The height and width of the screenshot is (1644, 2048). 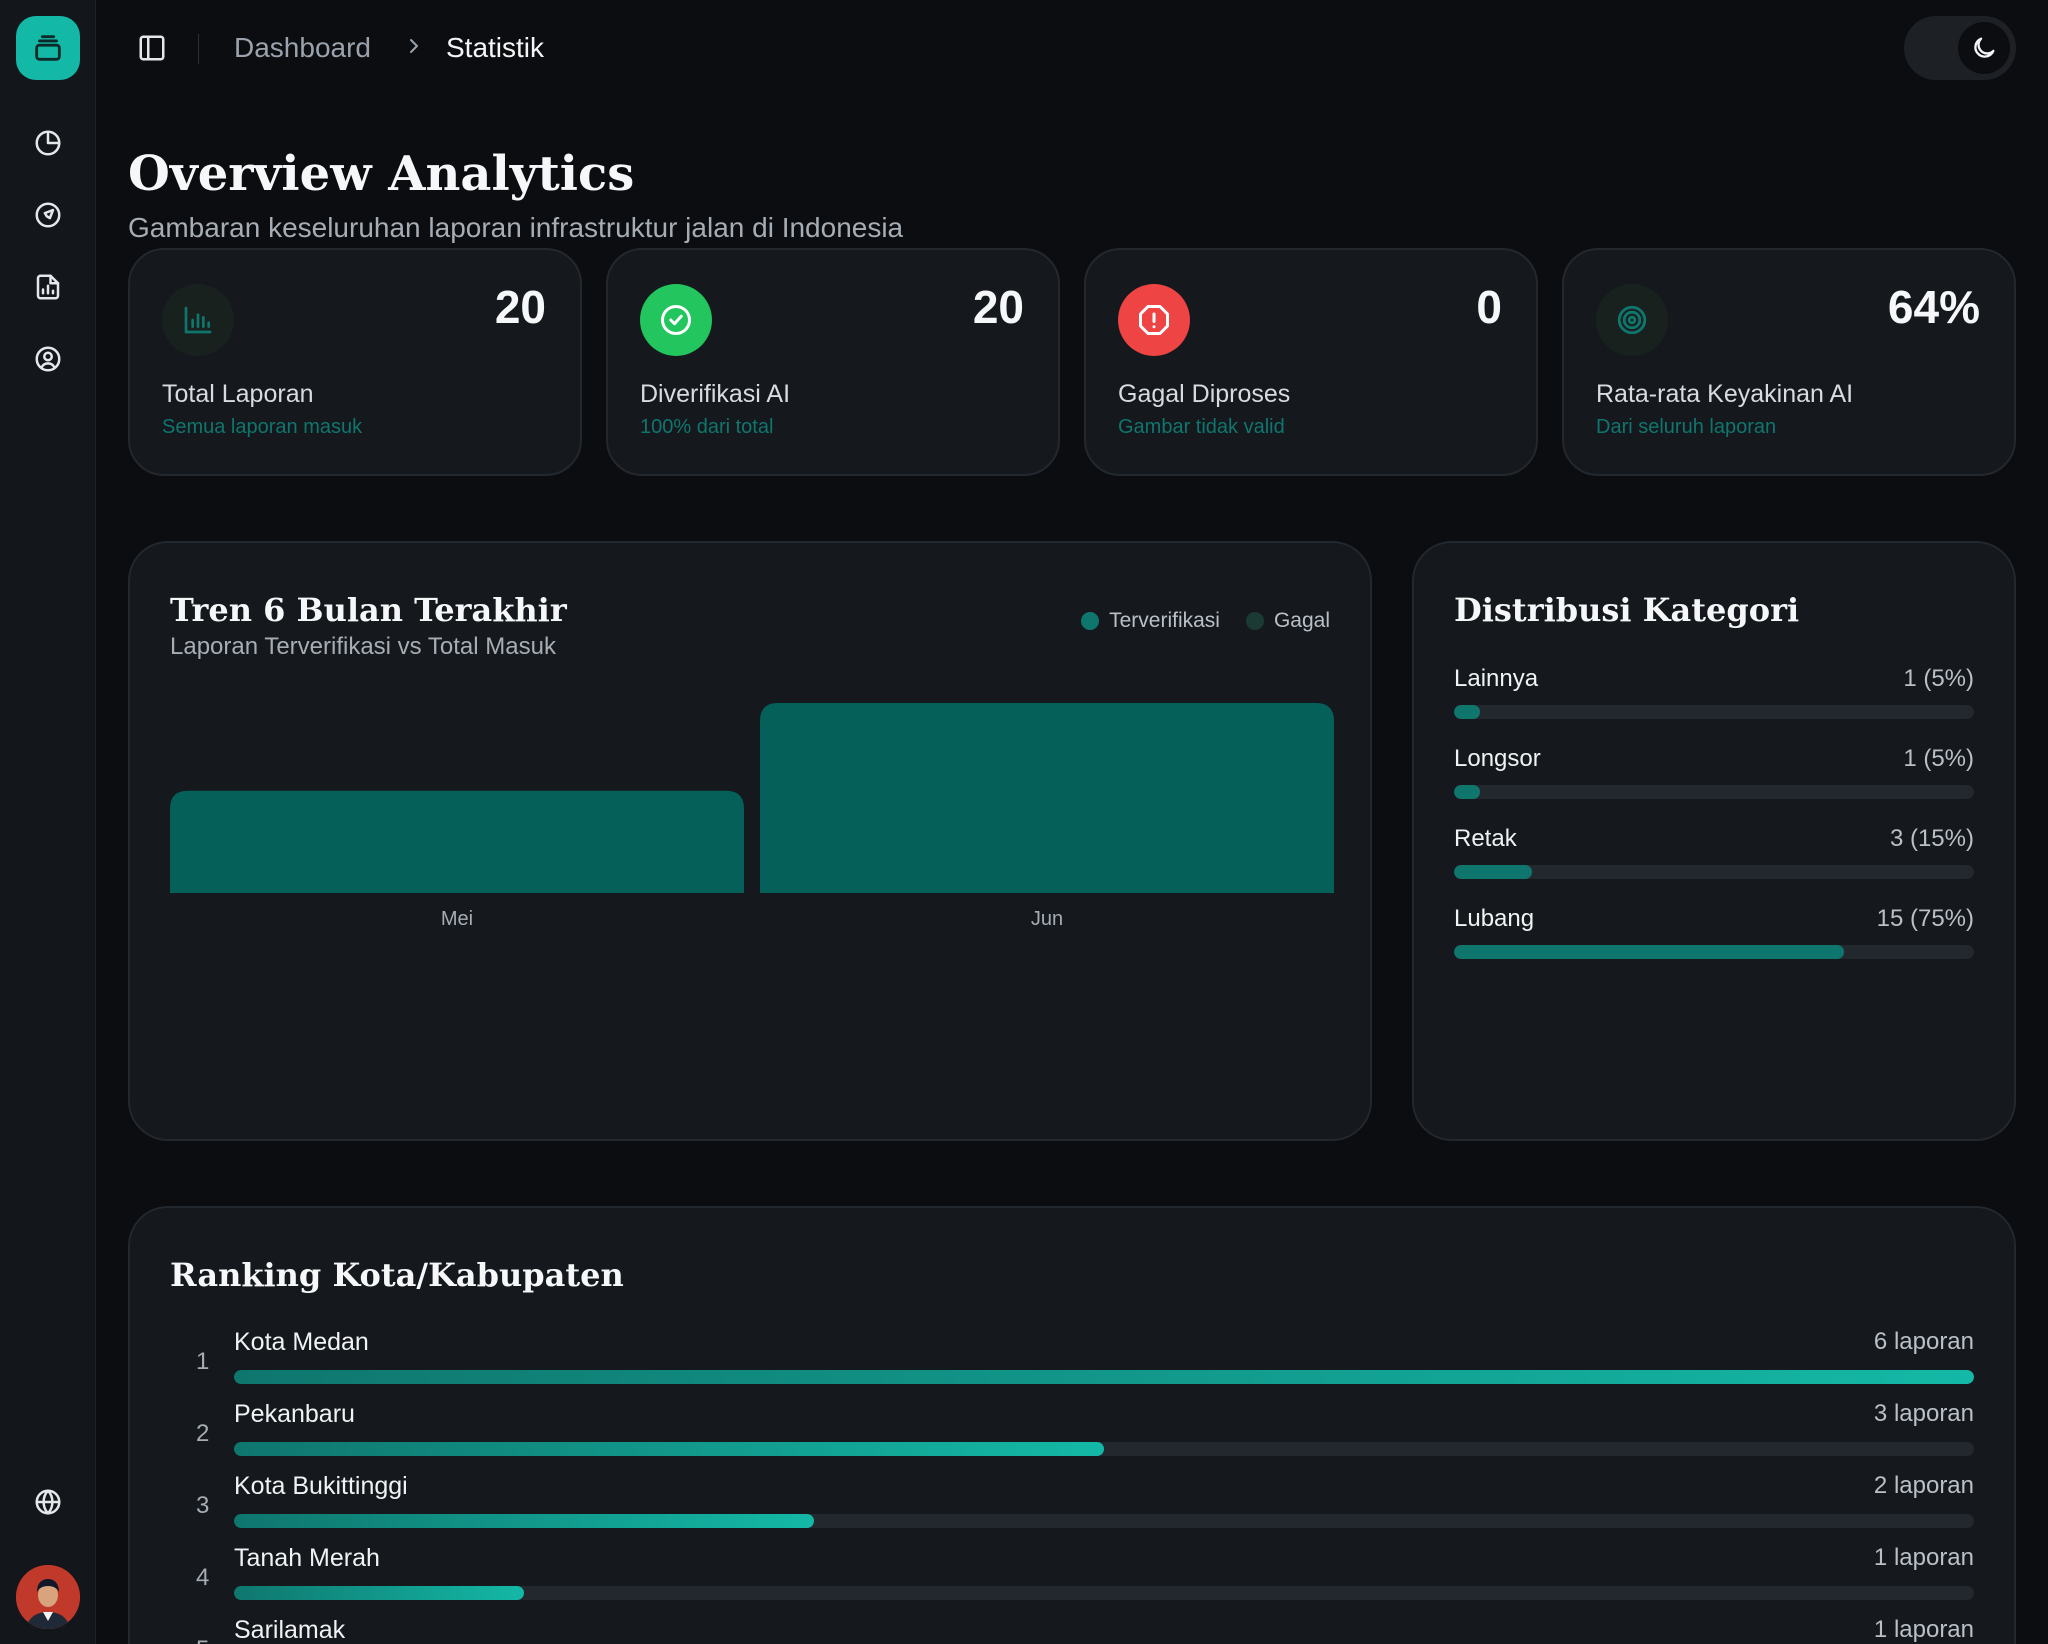 I want to click on rank-value: 2 laporan, so click(x=1923, y=1485).